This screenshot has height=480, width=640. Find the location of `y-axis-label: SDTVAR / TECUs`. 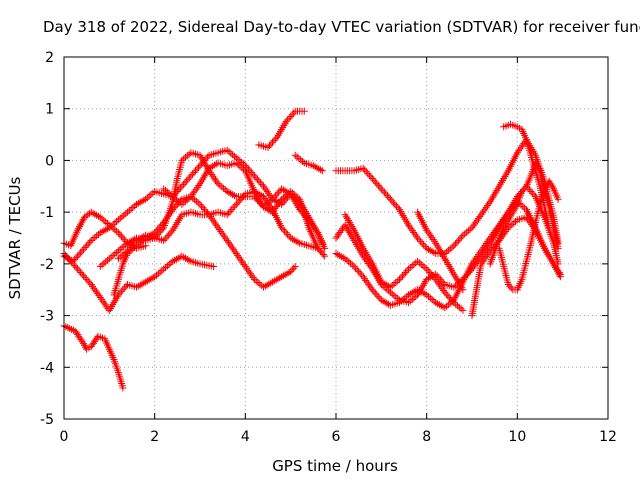

y-axis-label: SDTVAR / TECUs is located at coordinates (15, 237).